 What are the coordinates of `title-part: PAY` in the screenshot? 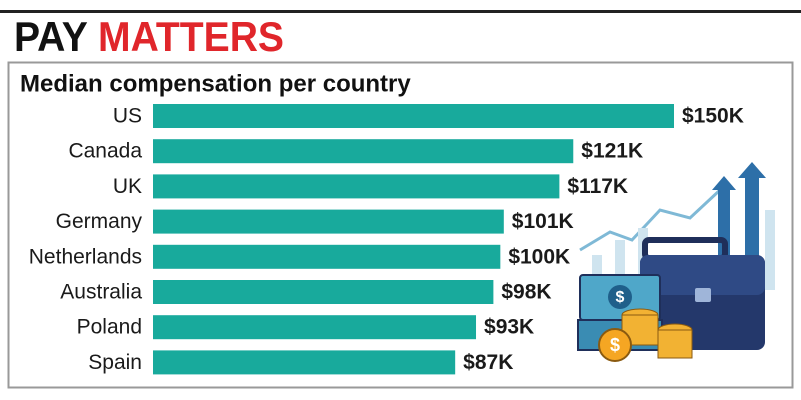 It's located at (51, 36).